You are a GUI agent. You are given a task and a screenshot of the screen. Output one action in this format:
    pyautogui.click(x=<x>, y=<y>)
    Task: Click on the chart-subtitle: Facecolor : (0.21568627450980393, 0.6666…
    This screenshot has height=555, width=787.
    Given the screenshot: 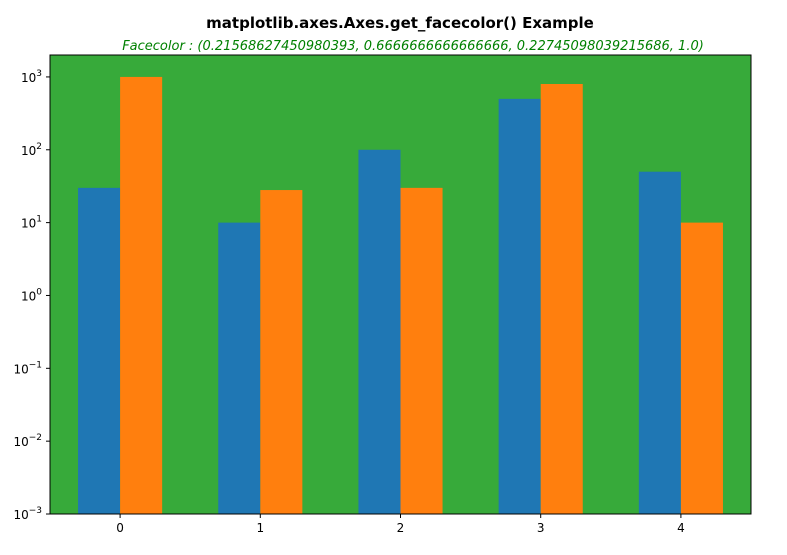 What is the action you would take?
    pyautogui.click(x=413, y=46)
    